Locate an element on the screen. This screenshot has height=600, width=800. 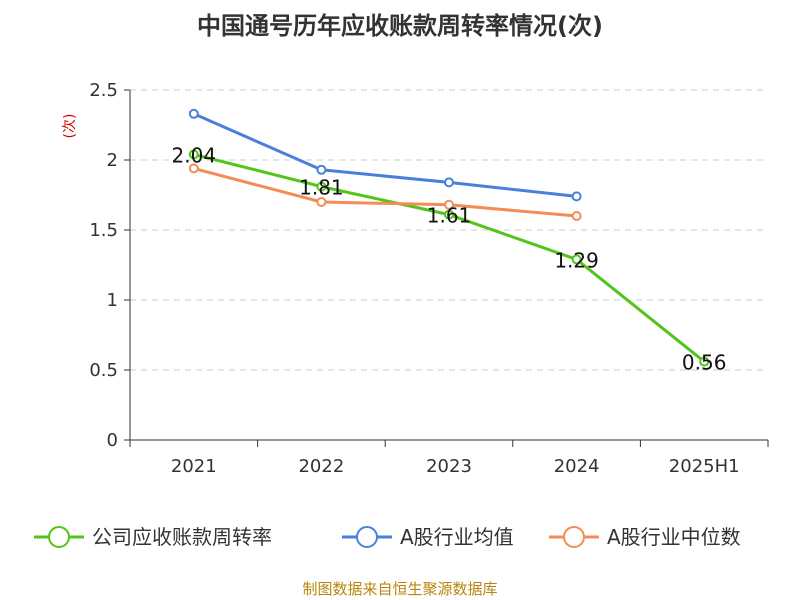
data-label: 0.56 is located at coordinates (704, 363).